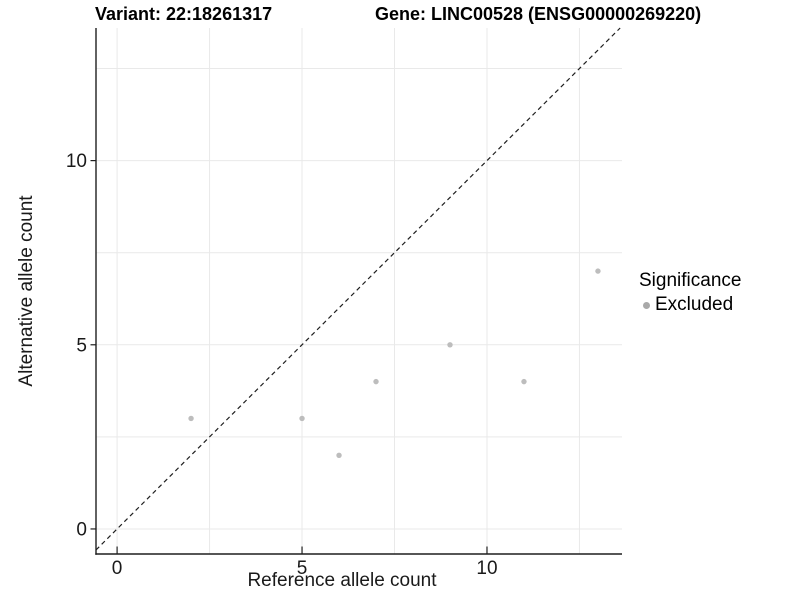 The image size is (800, 600). Describe the element at coordinates (302, 568) in the screenshot. I see `x-tick-label: 5` at that location.